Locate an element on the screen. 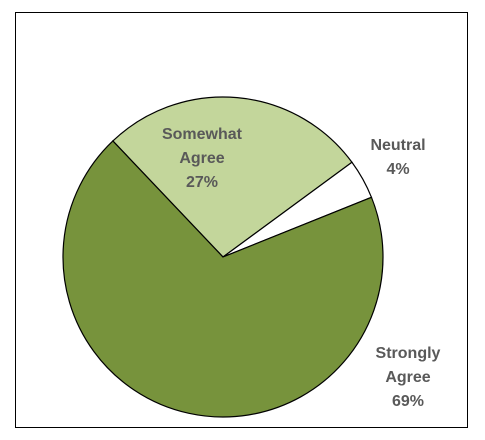 The image size is (485, 440). pie-category-label: Strongly is located at coordinates (408, 353).